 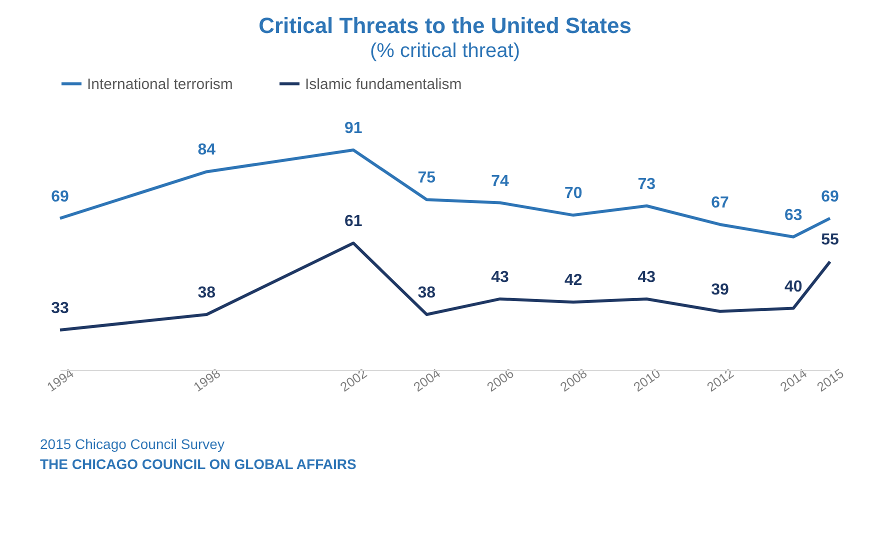 What do you see at coordinates (60, 308) in the screenshot?
I see `data-label: 33` at bounding box center [60, 308].